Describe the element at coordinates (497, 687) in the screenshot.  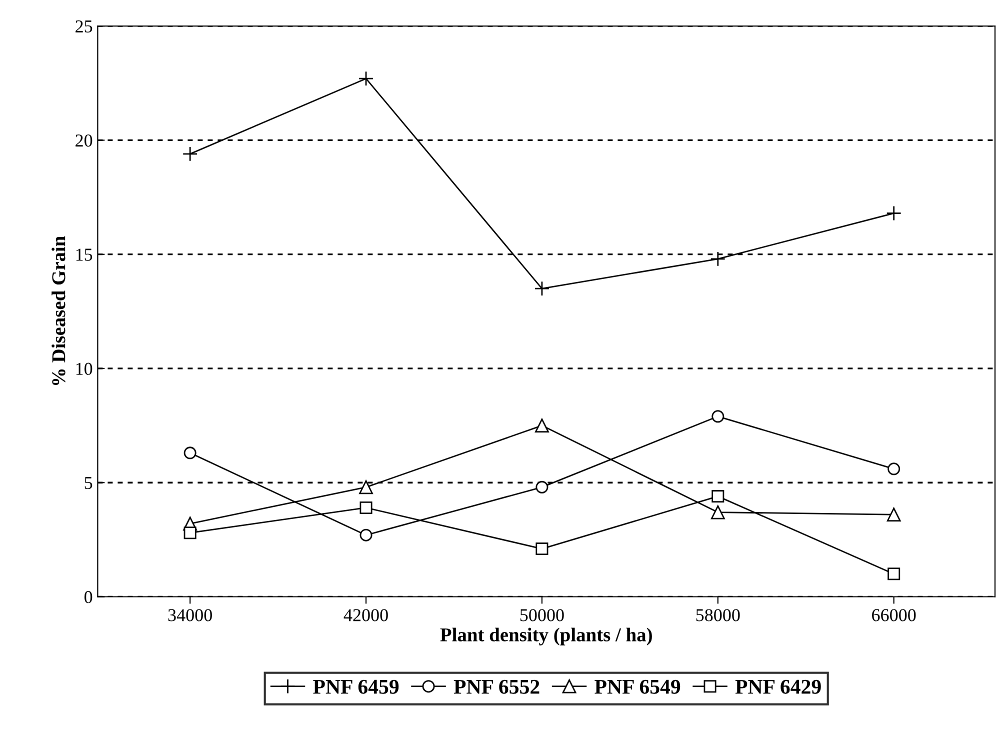
I see `legend-label: PNF 6552` at that location.